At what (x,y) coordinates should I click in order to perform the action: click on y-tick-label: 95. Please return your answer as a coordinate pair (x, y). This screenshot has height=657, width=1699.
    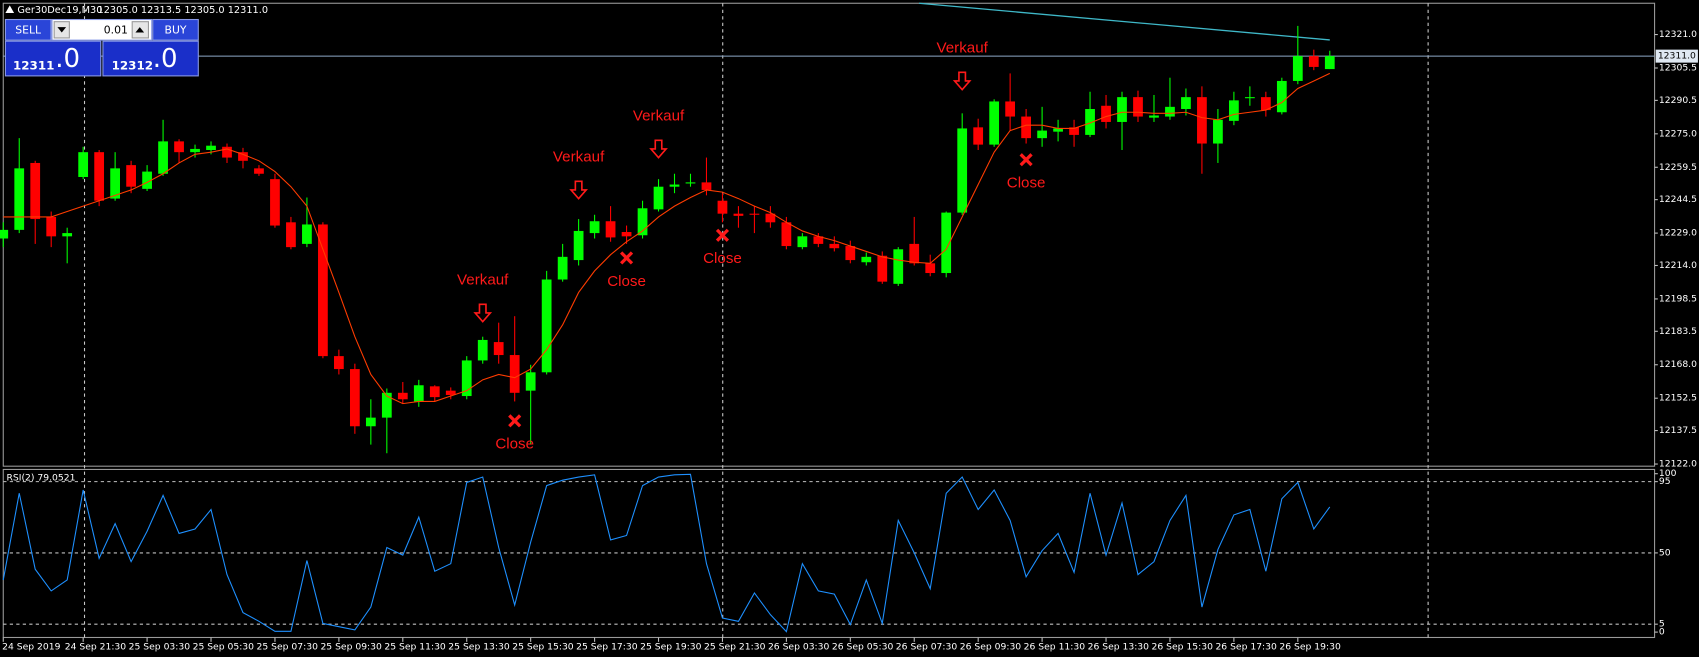
    Looking at the image, I should click on (1665, 481).